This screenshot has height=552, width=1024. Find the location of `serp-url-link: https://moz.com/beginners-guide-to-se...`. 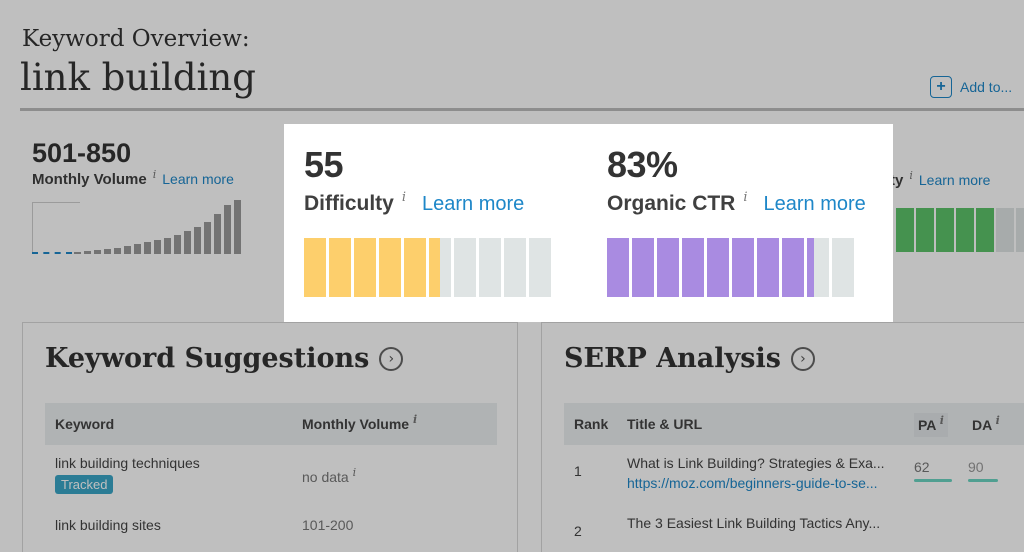

serp-url-link: https://moz.com/beginners-guide-to-se... is located at coordinates (752, 483).